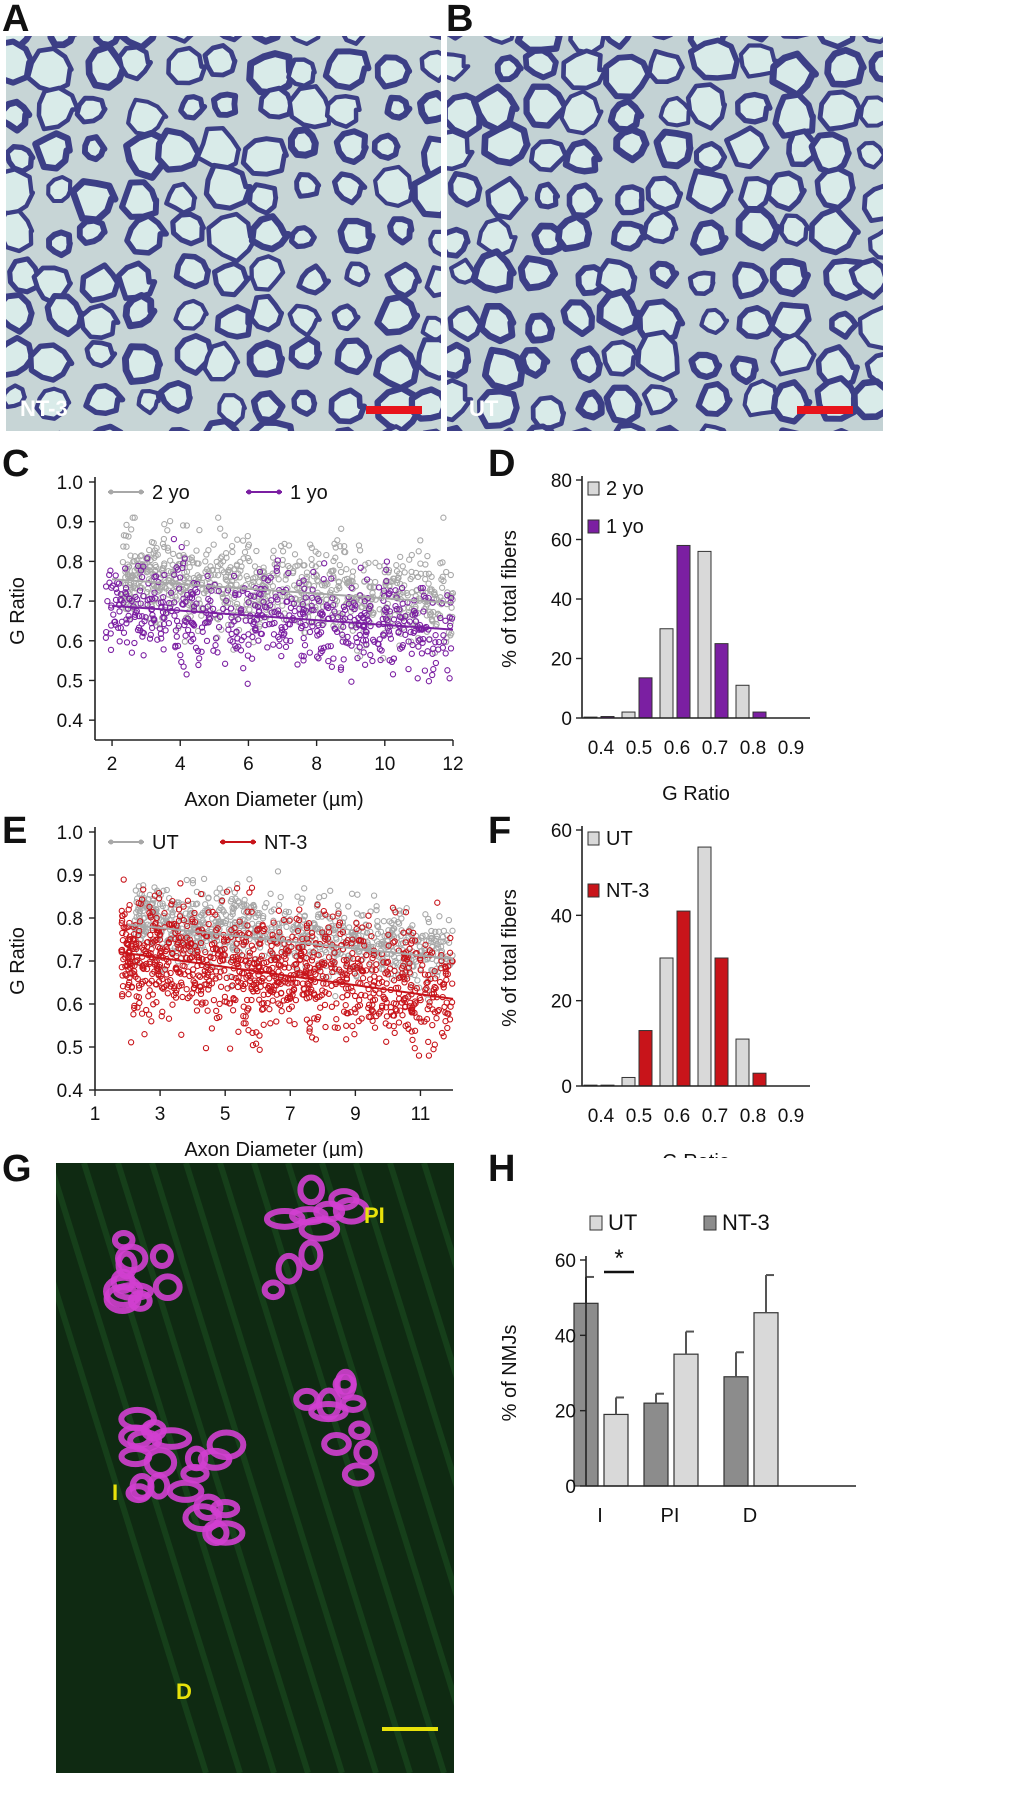 The width and height of the screenshot is (1020, 1799). What do you see at coordinates (206, 1488) in the screenshot?
I see `nmj-cluster` at bounding box center [206, 1488].